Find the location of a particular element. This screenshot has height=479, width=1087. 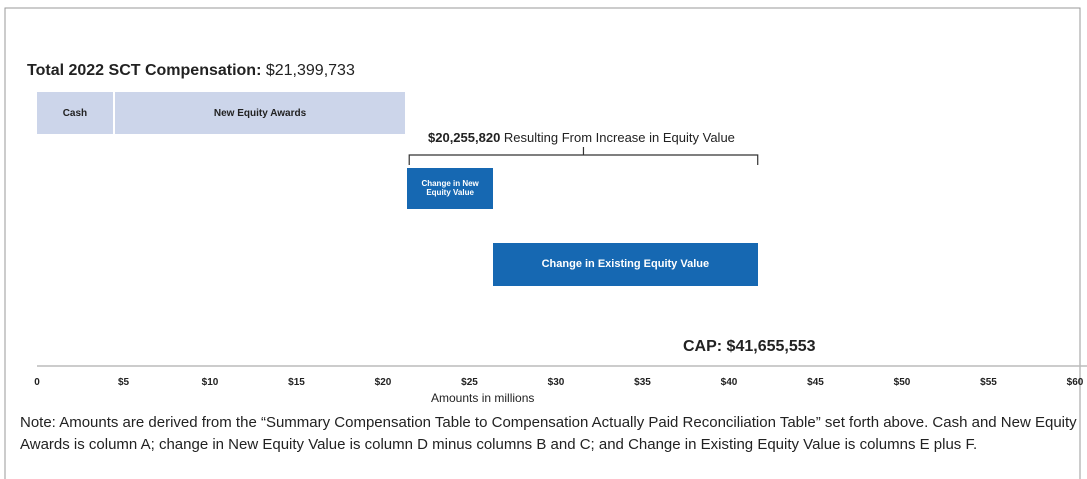

x-tick-label: $45 is located at coordinates (815, 382).